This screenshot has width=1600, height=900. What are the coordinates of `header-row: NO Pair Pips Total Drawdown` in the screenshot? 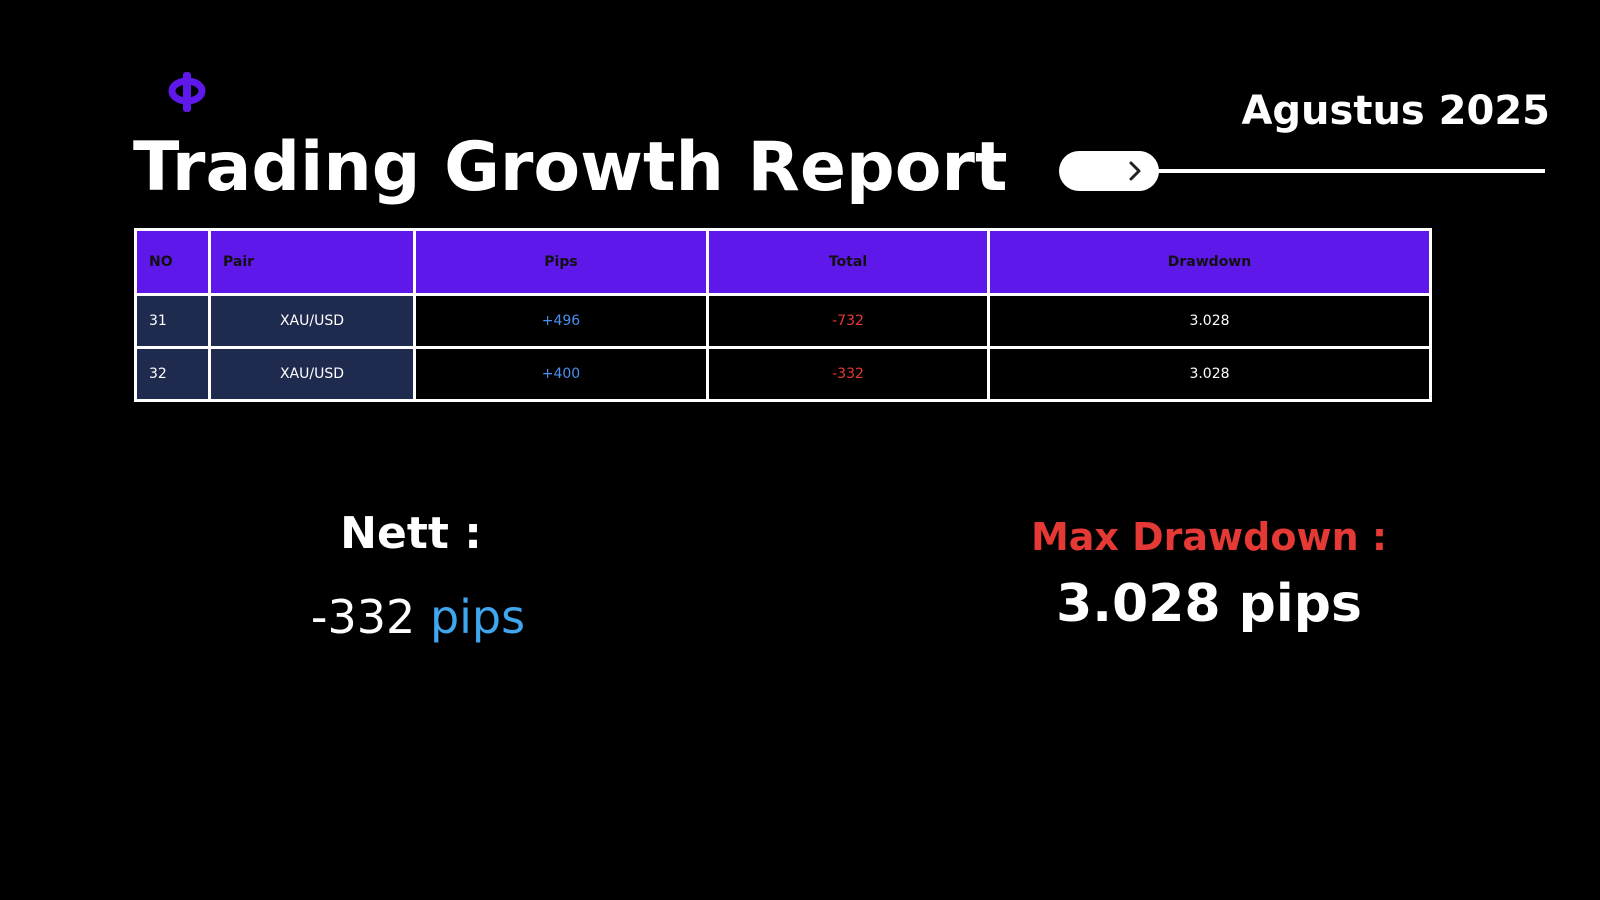 It's located at (783, 262).